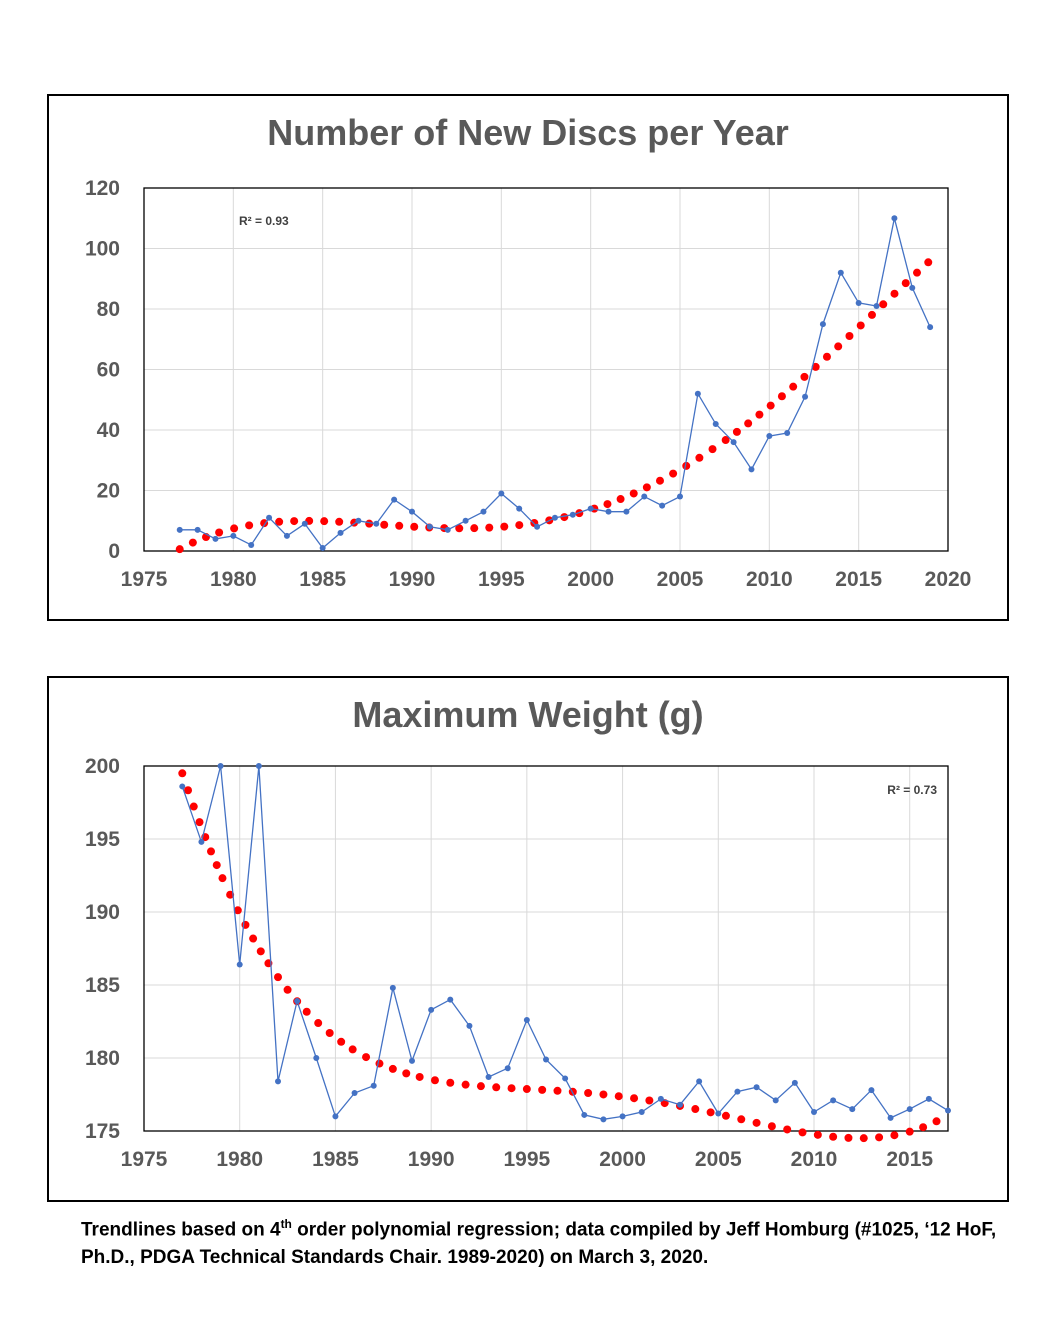 The image size is (1056, 1344). Describe the element at coordinates (108, 309) in the screenshot. I see `y-tick-label: 80` at that location.